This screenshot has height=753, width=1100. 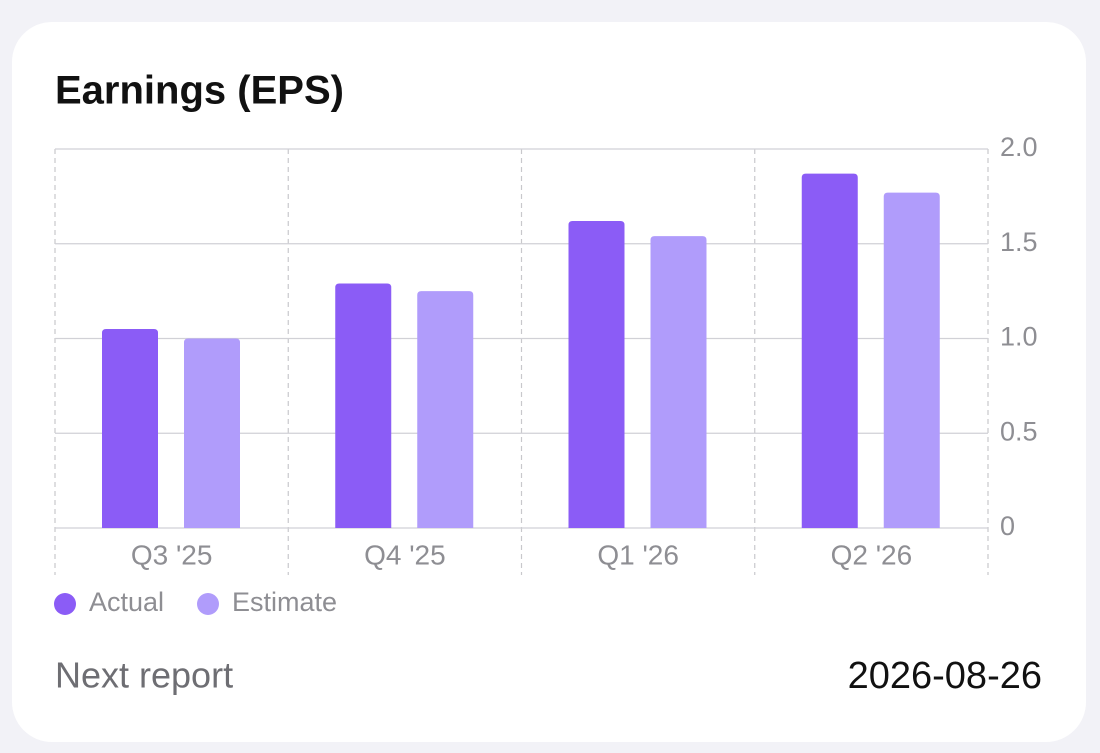 I want to click on y-tick-label: 0, so click(x=1007, y=526).